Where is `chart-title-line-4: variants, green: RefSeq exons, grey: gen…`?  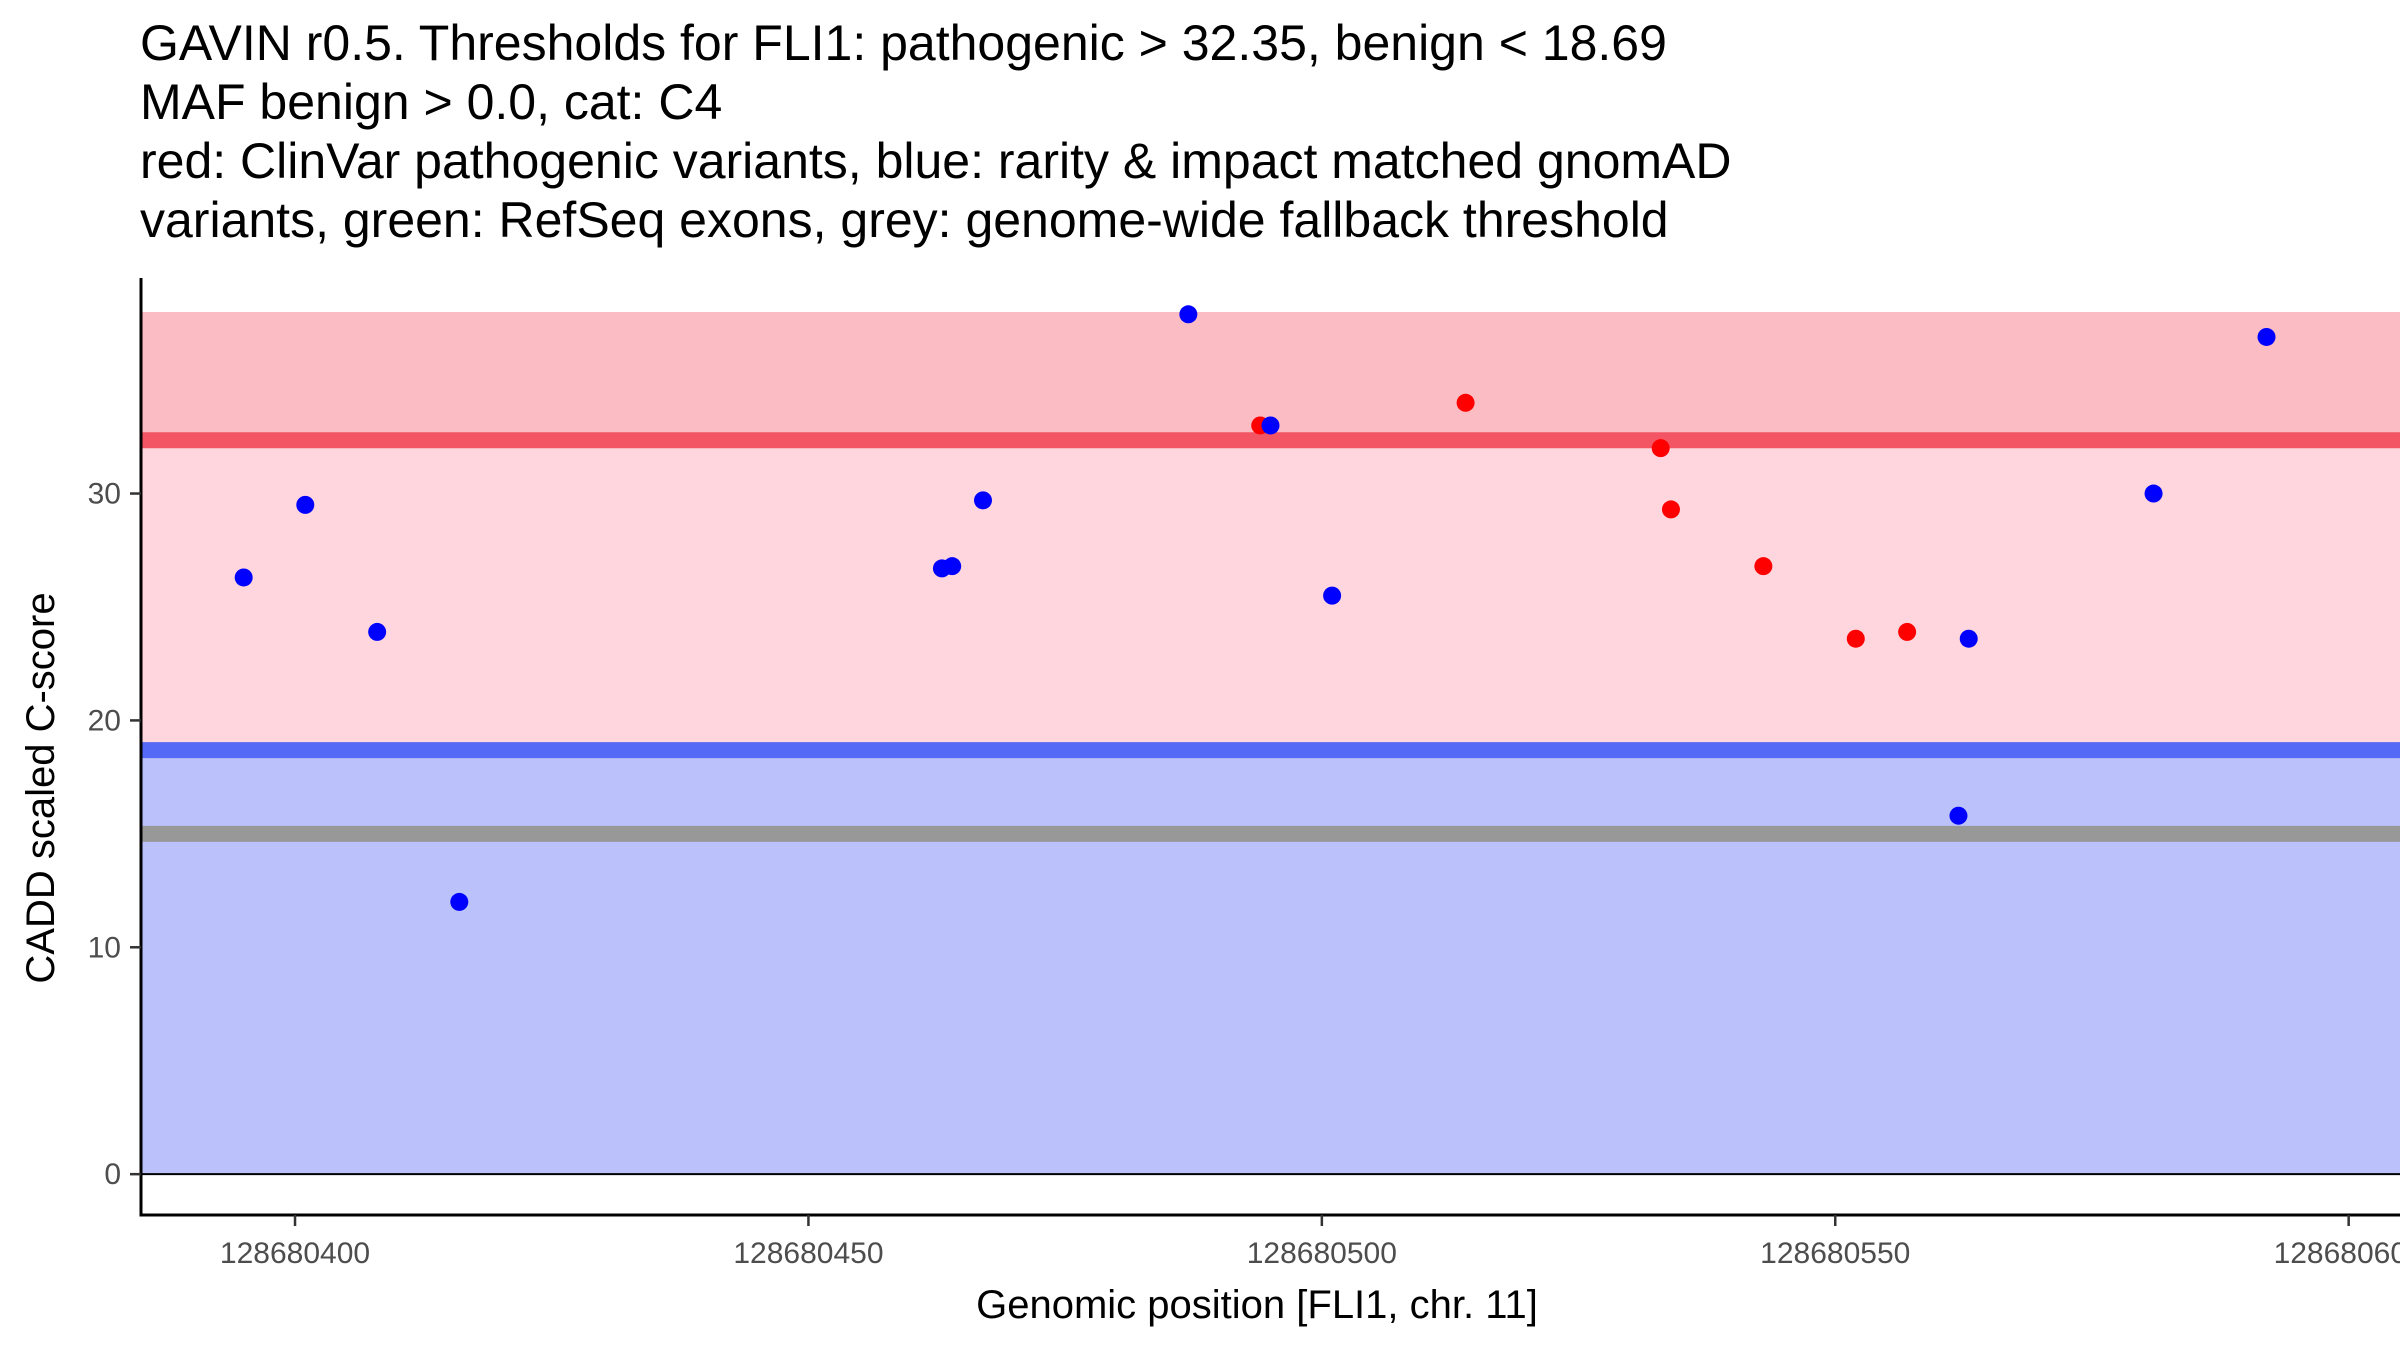
chart-title-line-4: variants, green: RefSeq exons, grey: gen… is located at coordinates (904, 220).